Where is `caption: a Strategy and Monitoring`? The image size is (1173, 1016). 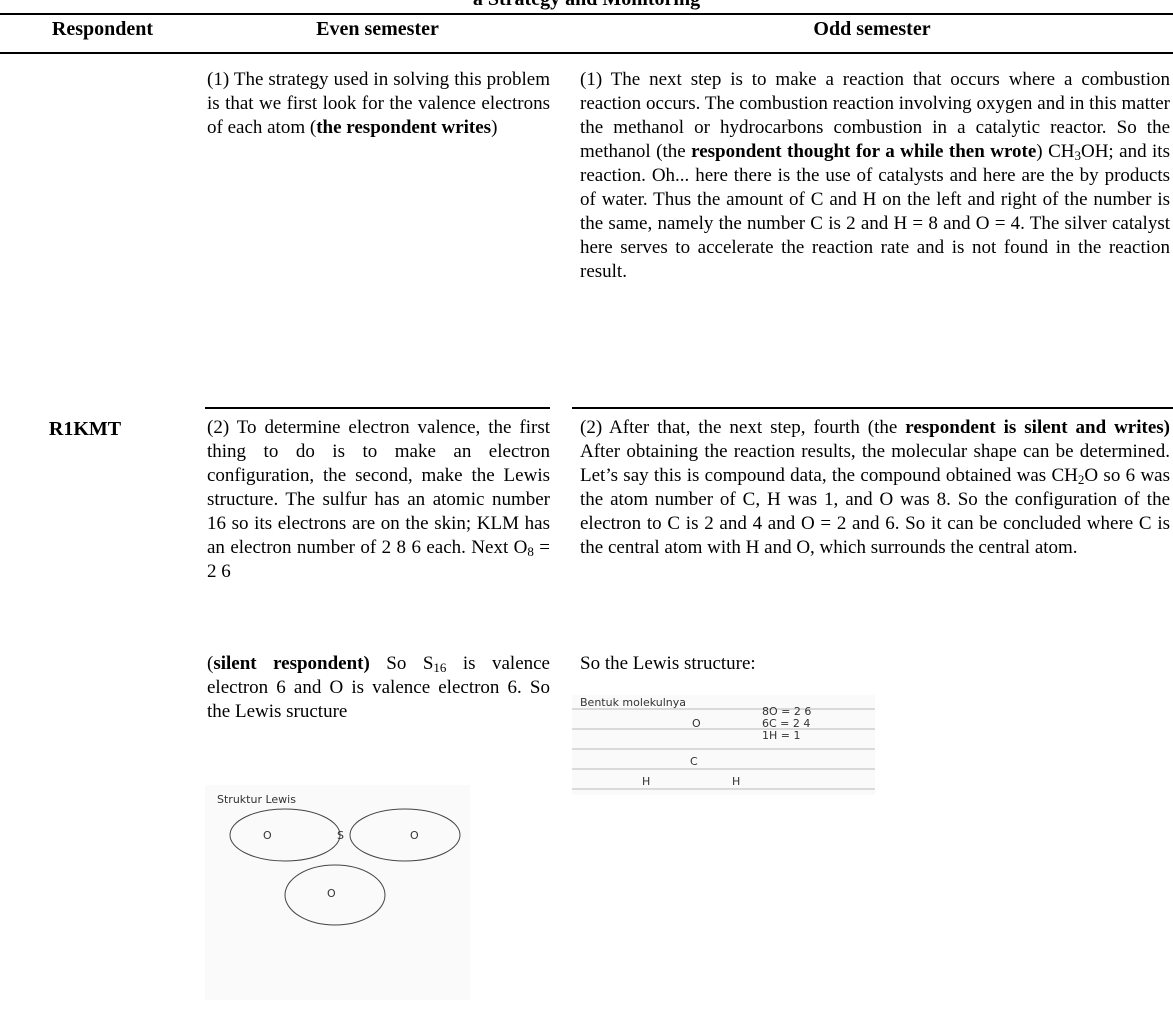 caption: a Strategy and Monitoring is located at coordinates (586, 5).